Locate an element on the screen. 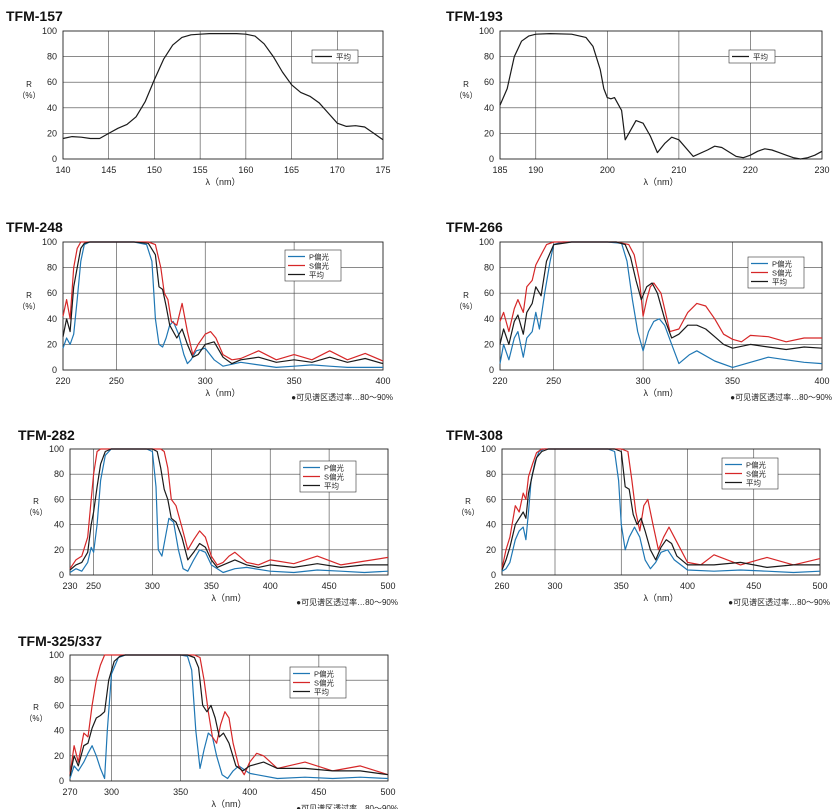 Image resolution: width=837 pixels, height=809 pixels. x-tick-label: 230 is located at coordinates (69, 586).